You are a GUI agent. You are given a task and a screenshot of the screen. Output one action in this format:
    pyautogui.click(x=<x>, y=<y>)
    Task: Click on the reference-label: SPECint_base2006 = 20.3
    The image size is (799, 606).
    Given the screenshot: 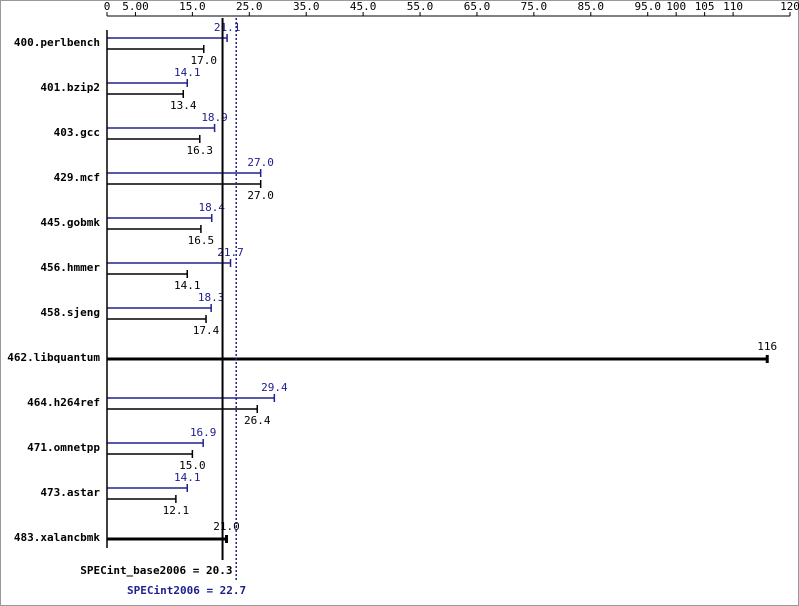 What is the action you would take?
    pyautogui.click(x=156, y=570)
    